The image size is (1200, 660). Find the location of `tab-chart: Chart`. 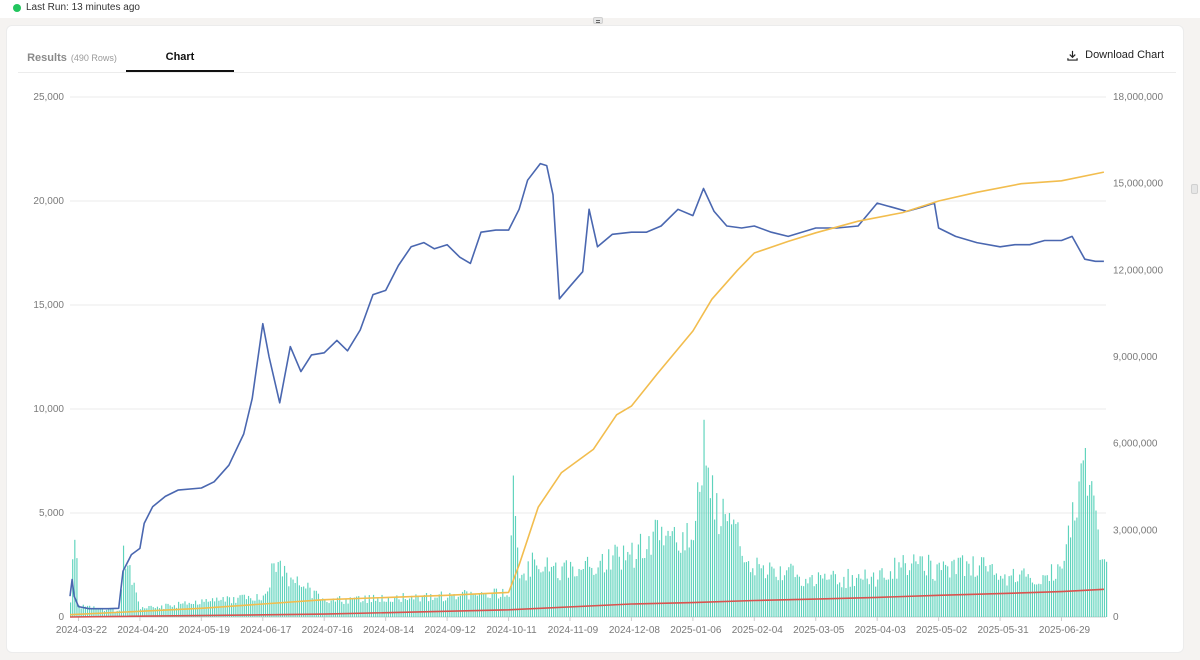

tab-chart: Chart is located at coordinates (180, 58).